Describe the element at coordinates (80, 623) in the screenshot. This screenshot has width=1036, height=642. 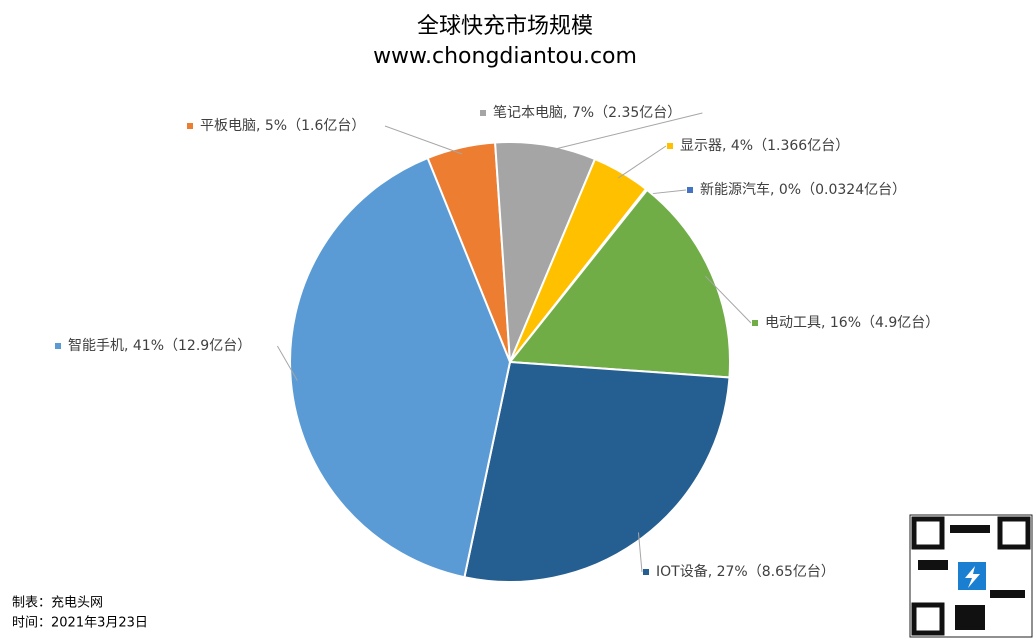
I see `footer-date: 时间：2021年3月23日` at that location.